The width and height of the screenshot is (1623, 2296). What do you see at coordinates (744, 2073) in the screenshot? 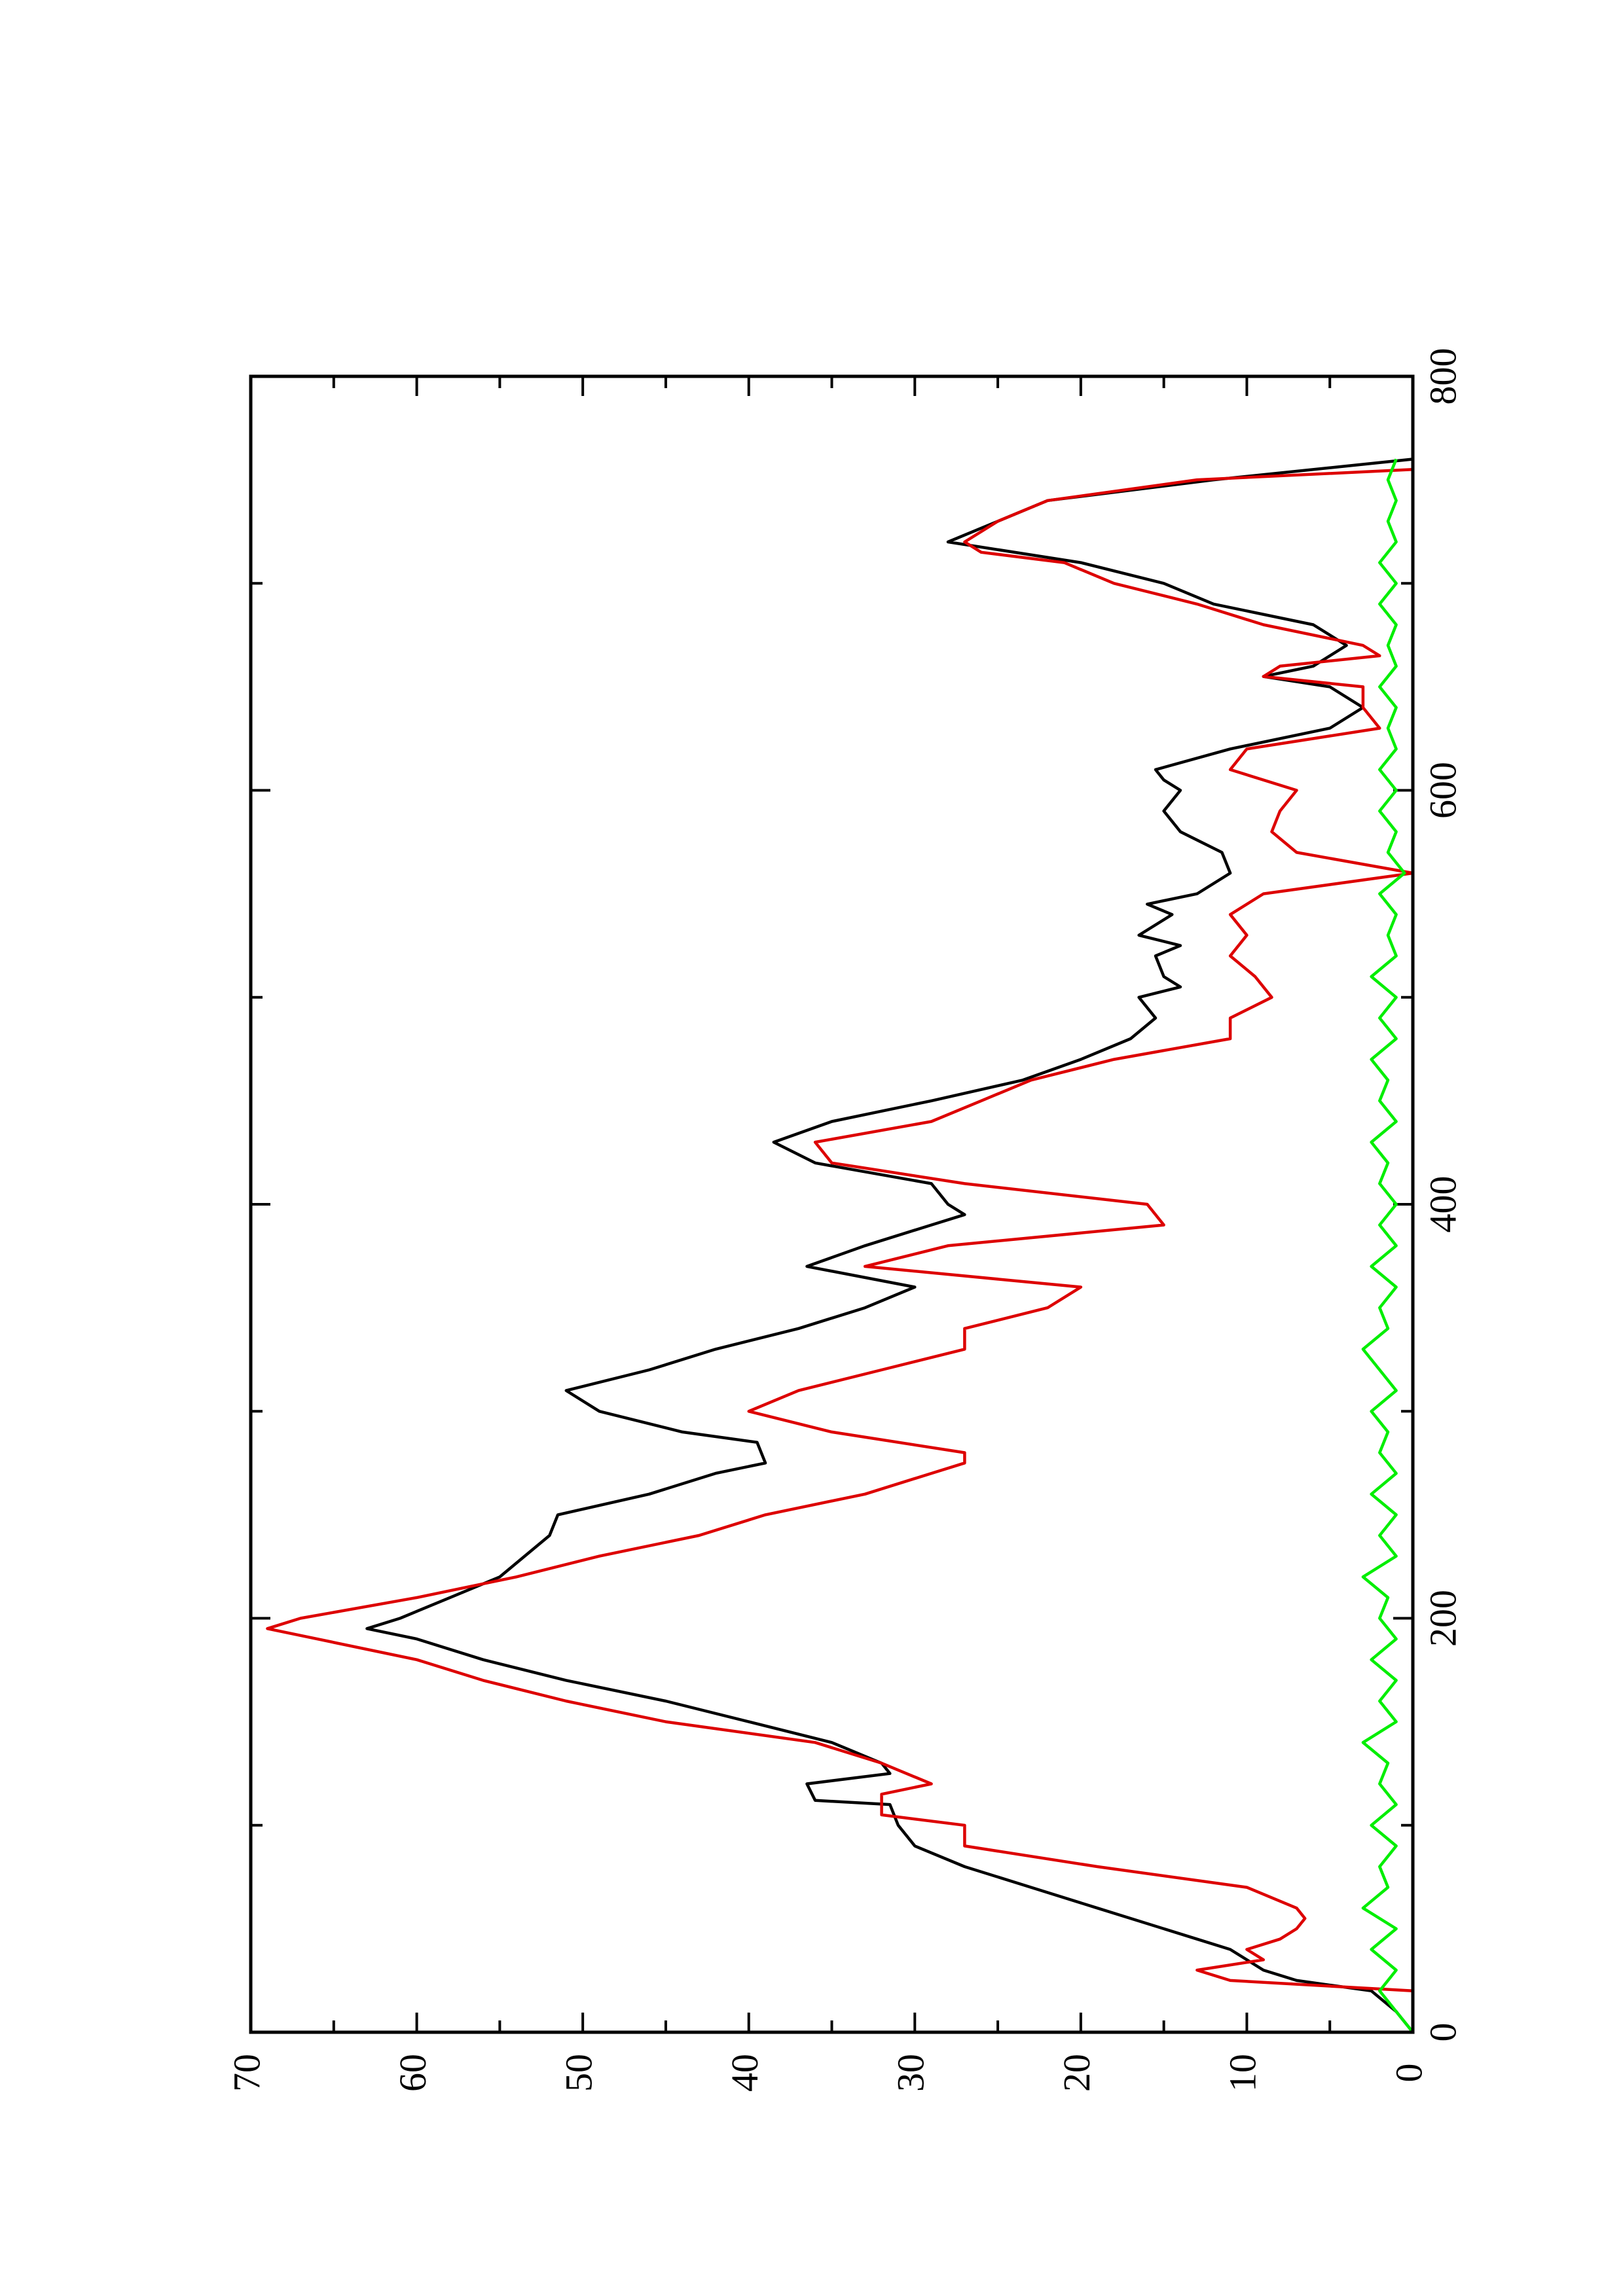
I see `y-tick-label: 40` at bounding box center [744, 2073].